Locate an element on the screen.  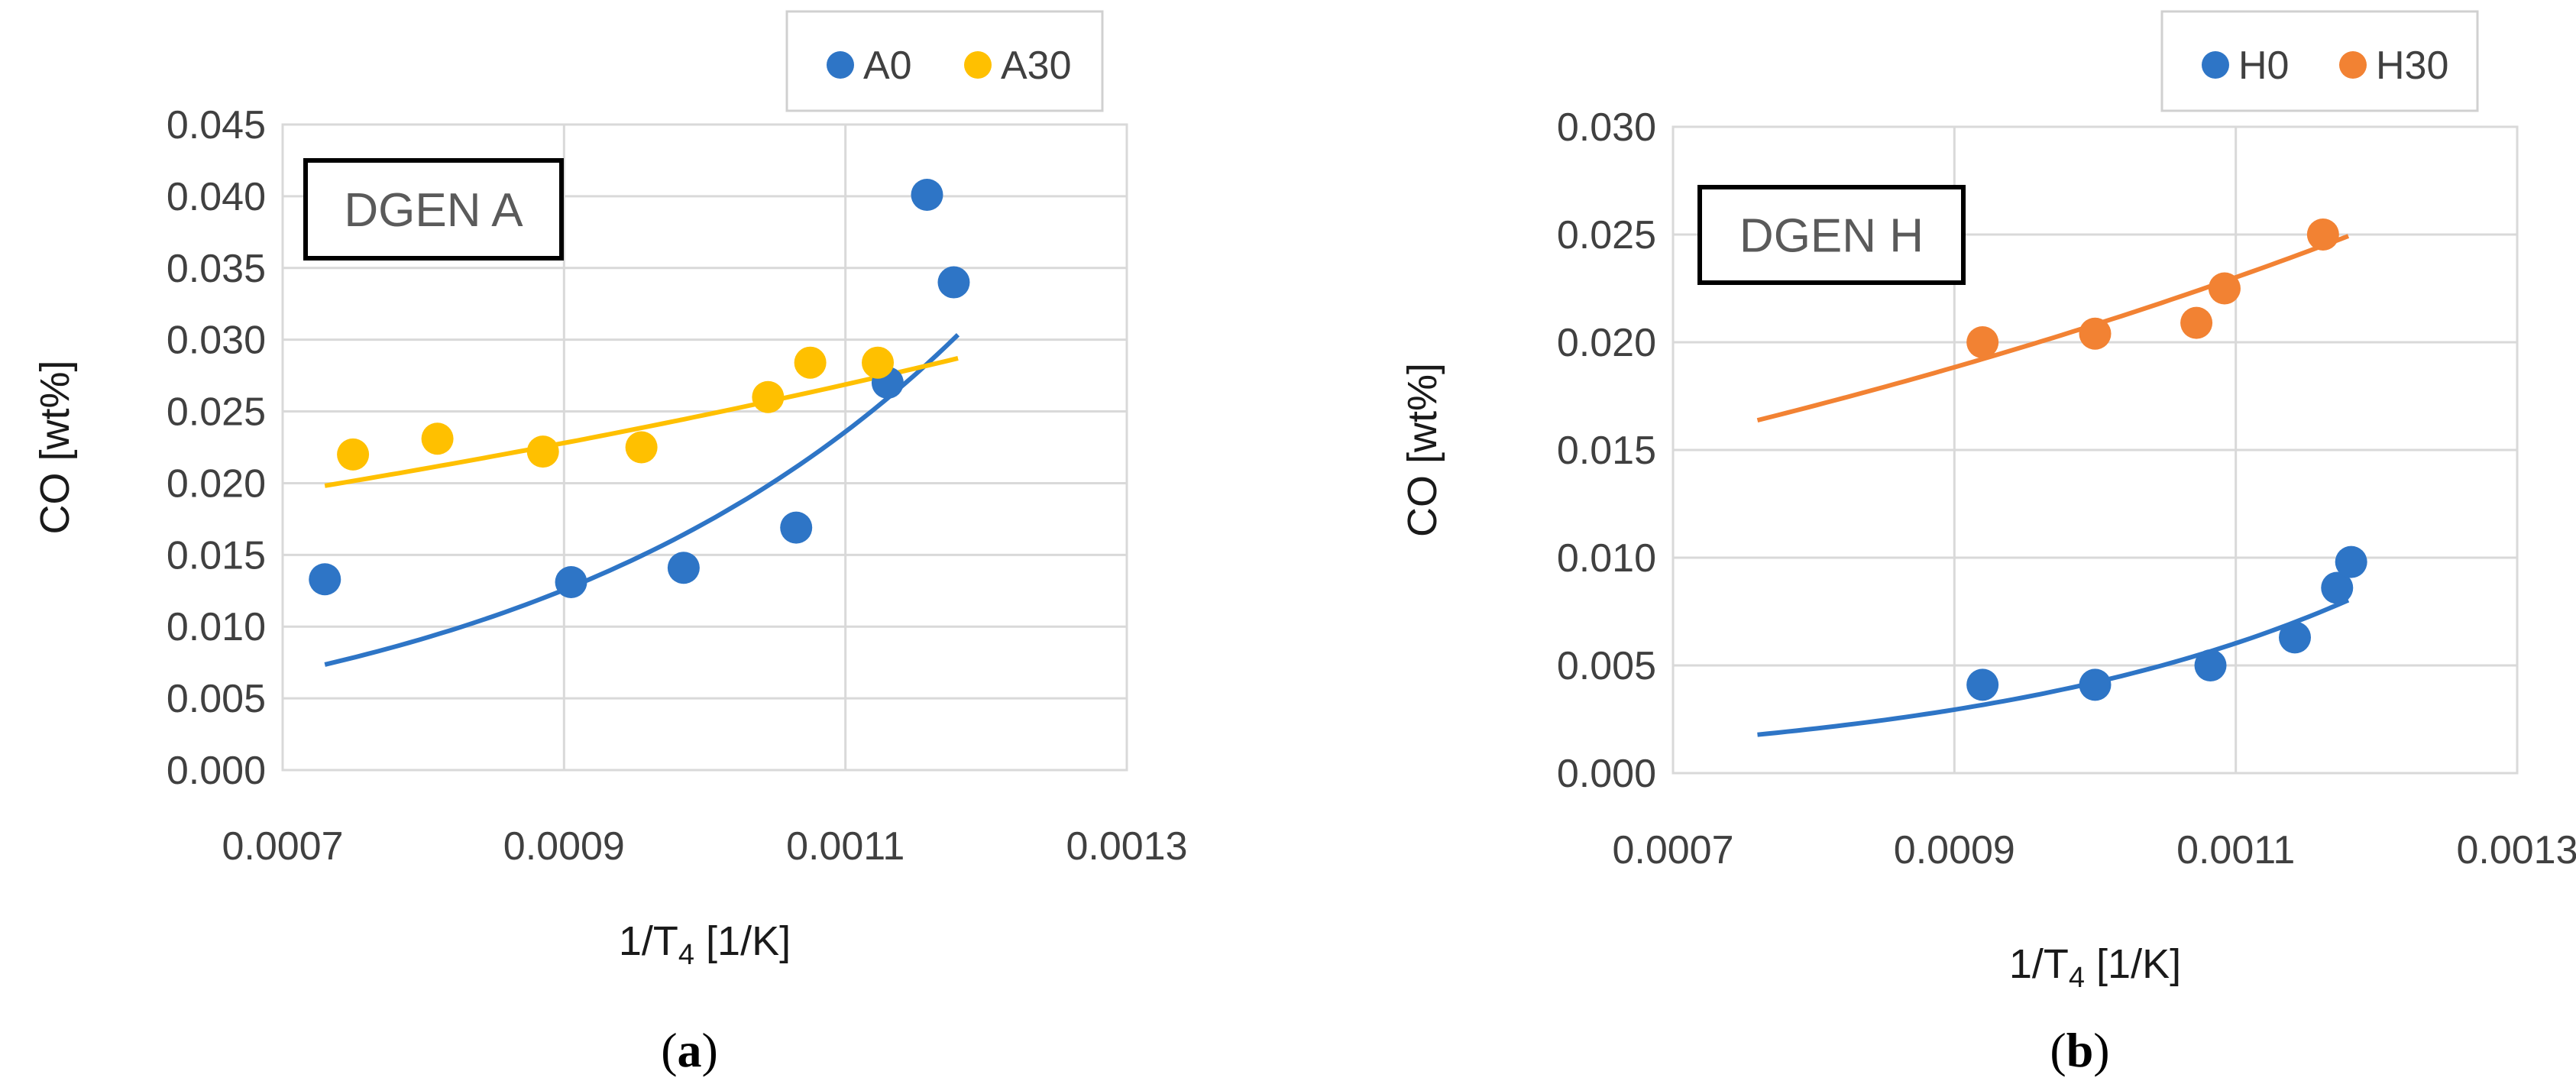
panel-caption: (a) is located at coordinates (689, 1050).